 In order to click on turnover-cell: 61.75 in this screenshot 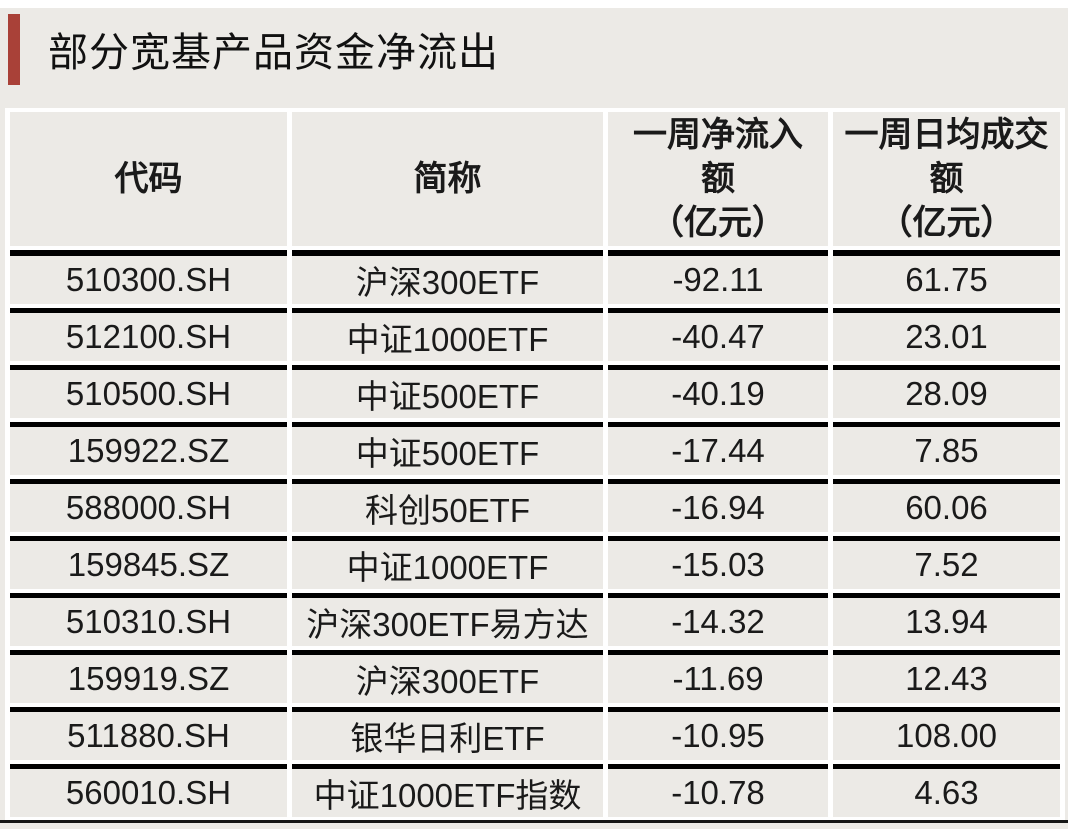, I will do `click(946, 277)`.